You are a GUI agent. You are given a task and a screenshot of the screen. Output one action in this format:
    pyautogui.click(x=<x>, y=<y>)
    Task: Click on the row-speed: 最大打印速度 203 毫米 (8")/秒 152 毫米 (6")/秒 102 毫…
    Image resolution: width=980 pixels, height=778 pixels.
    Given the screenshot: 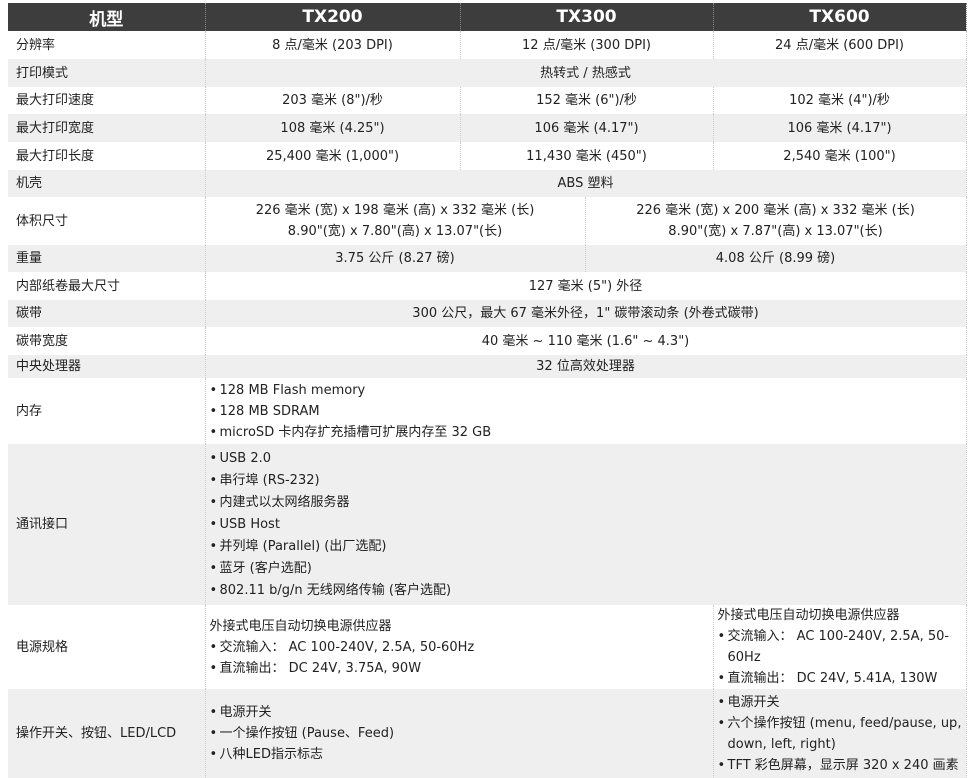 What is the action you would take?
    pyautogui.click(x=487, y=100)
    